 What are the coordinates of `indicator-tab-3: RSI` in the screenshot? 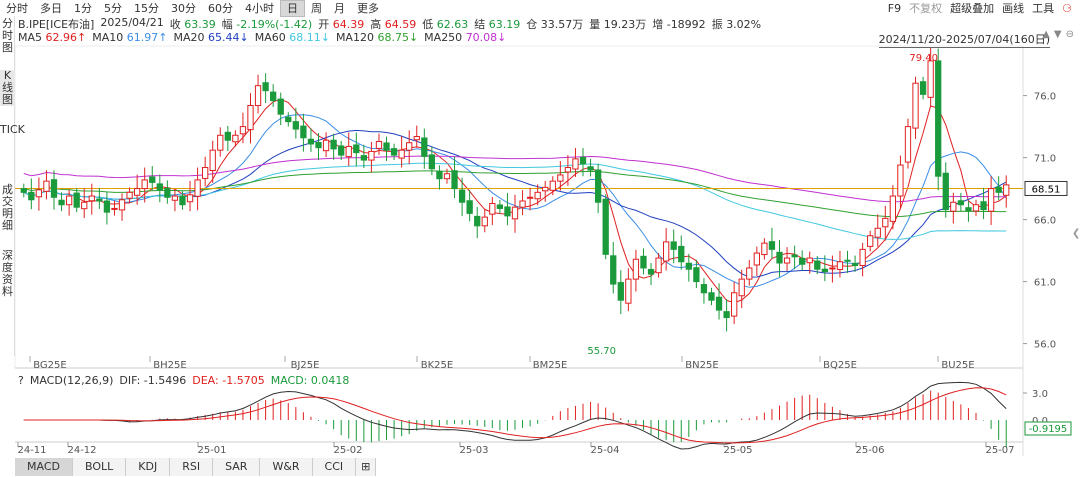 It's located at (192, 467).